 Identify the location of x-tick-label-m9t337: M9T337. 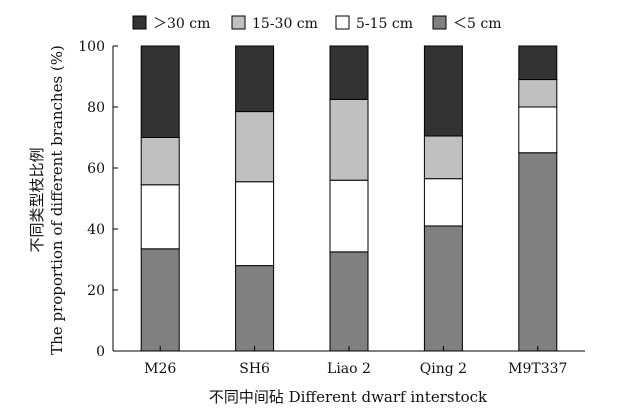
(537, 369).